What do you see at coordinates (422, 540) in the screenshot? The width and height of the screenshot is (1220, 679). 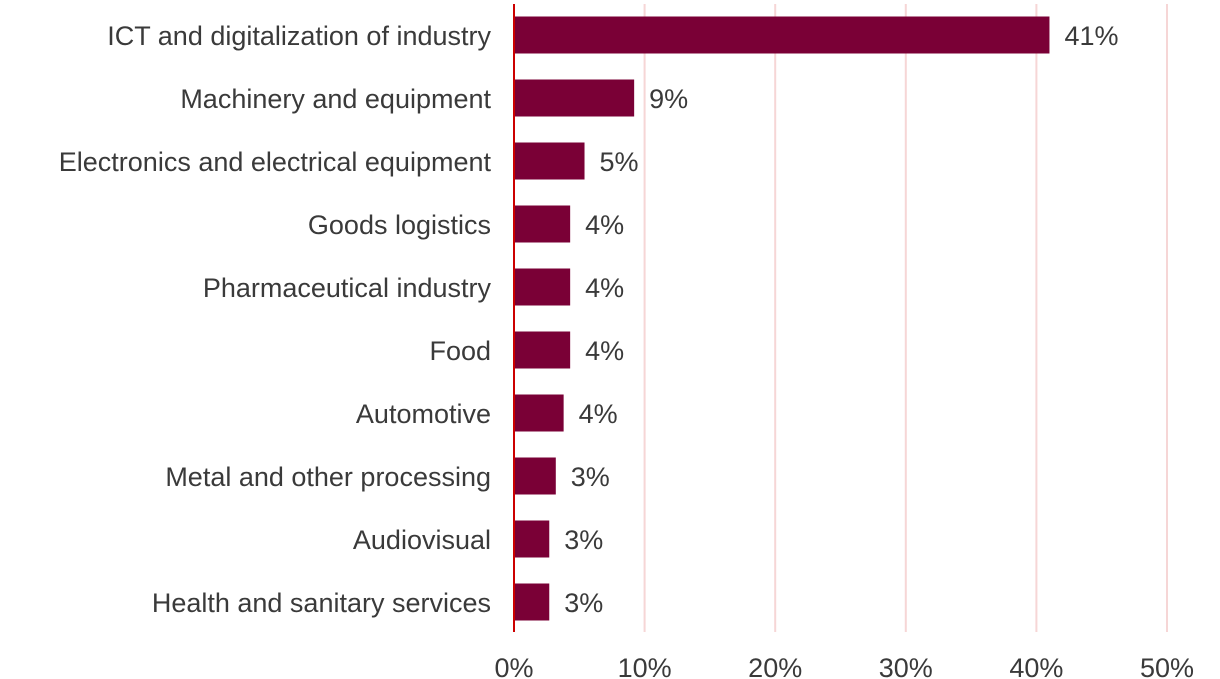 I see `category-label: Audiovisual` at bounding box center [422, 540].